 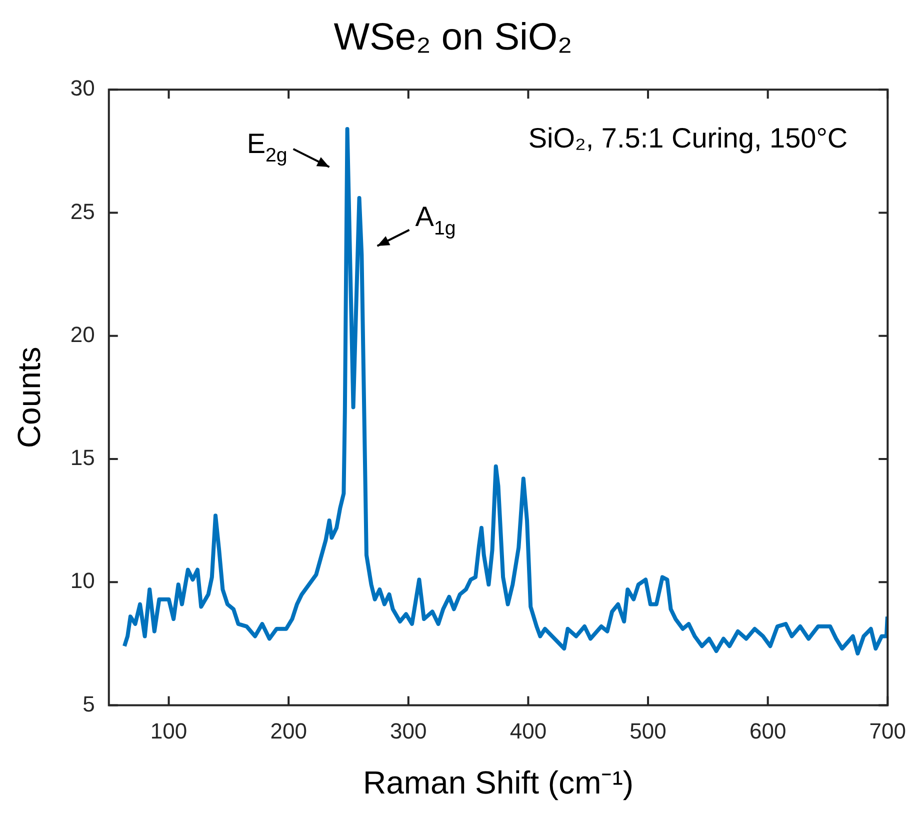 I want to click on y-tick-label: 25, so click(x=82, y=211).